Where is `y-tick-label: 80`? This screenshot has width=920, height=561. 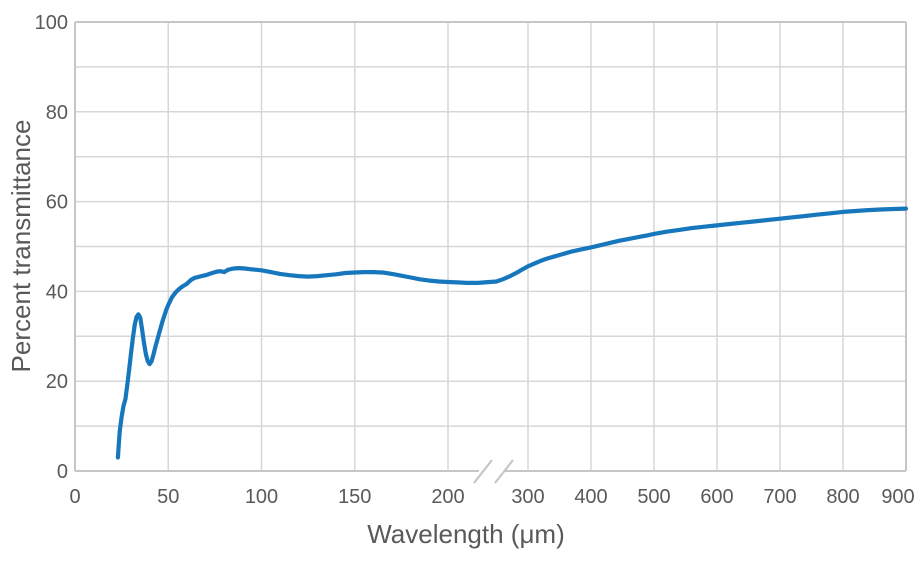 y-tick-label: 80 is located at coordinates (57, 113).